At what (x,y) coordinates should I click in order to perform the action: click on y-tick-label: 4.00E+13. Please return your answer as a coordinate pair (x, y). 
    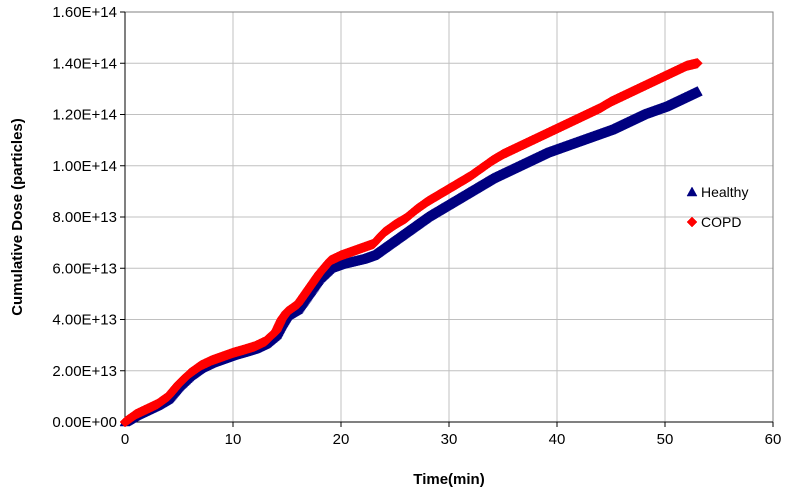
    Looking at the image, I should click on (84, 320).